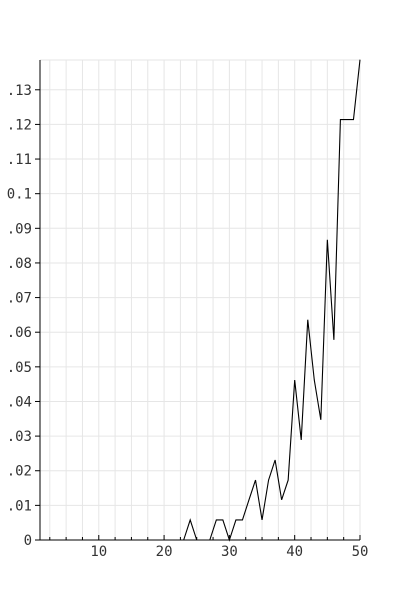 This screenshot has width=400, height=600. Describe the element at coordinates (229, 552) in the screenshot. I see `x-tick-label: 30` at that location.